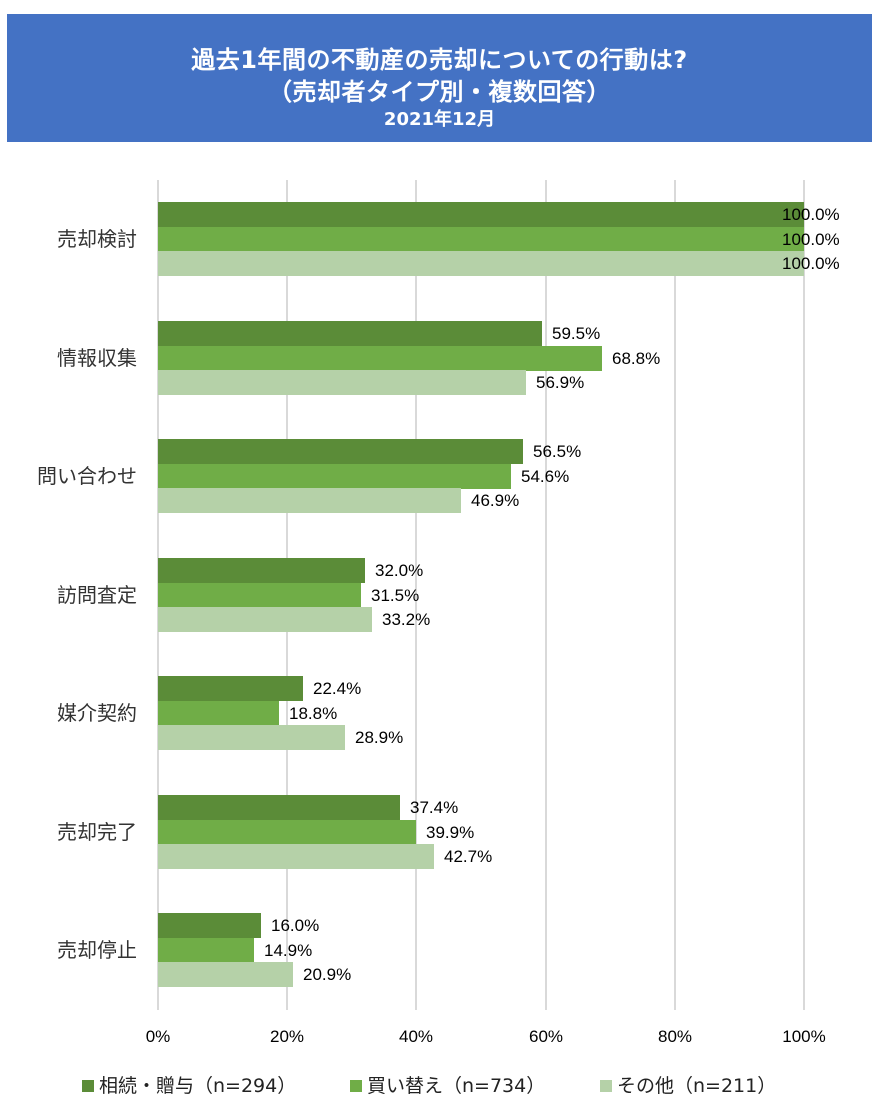  Describe the element at coordinates (560, 383) in the screenshot. I see `value-label: 56.9%` at that location.